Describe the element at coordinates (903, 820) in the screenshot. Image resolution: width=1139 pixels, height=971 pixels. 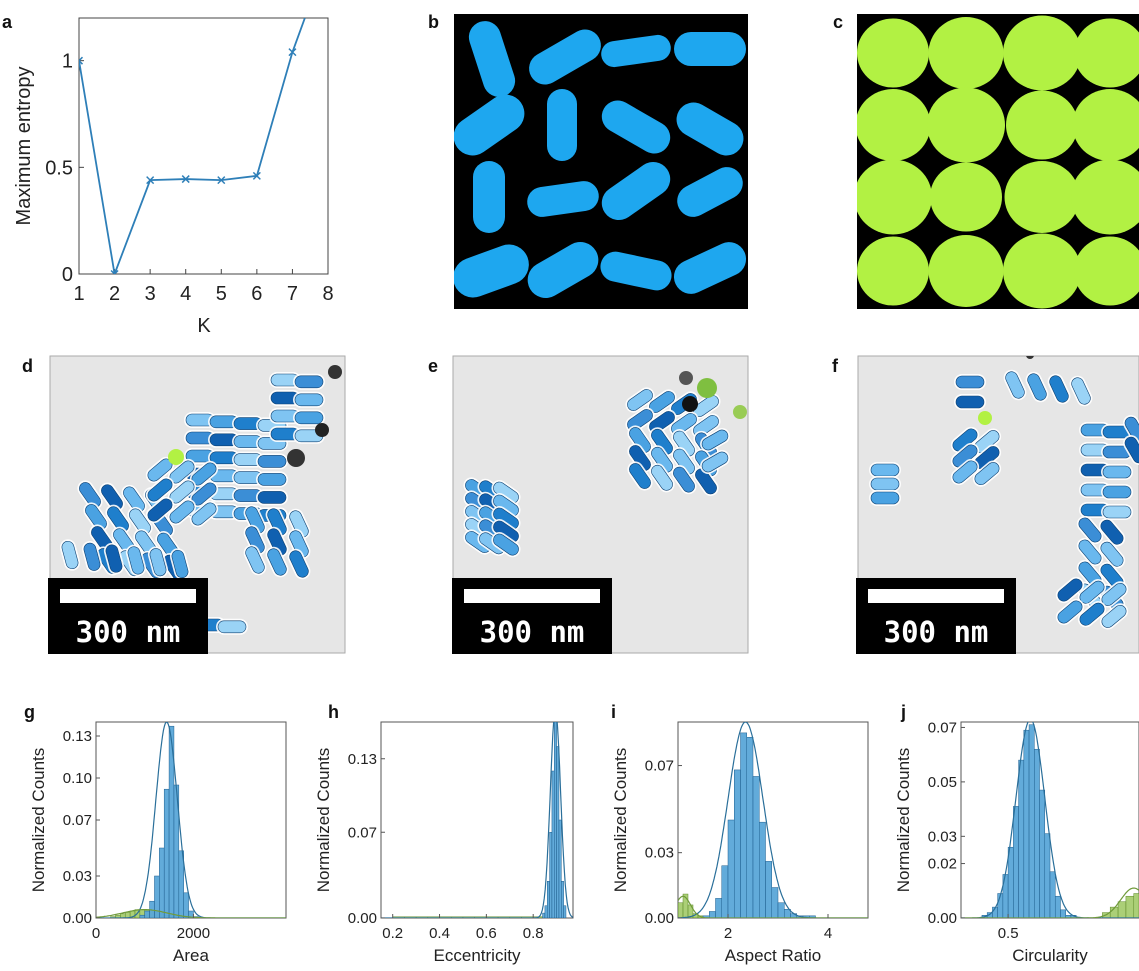
I see `chart-j-ylabel: Normalized Counts` at that location.